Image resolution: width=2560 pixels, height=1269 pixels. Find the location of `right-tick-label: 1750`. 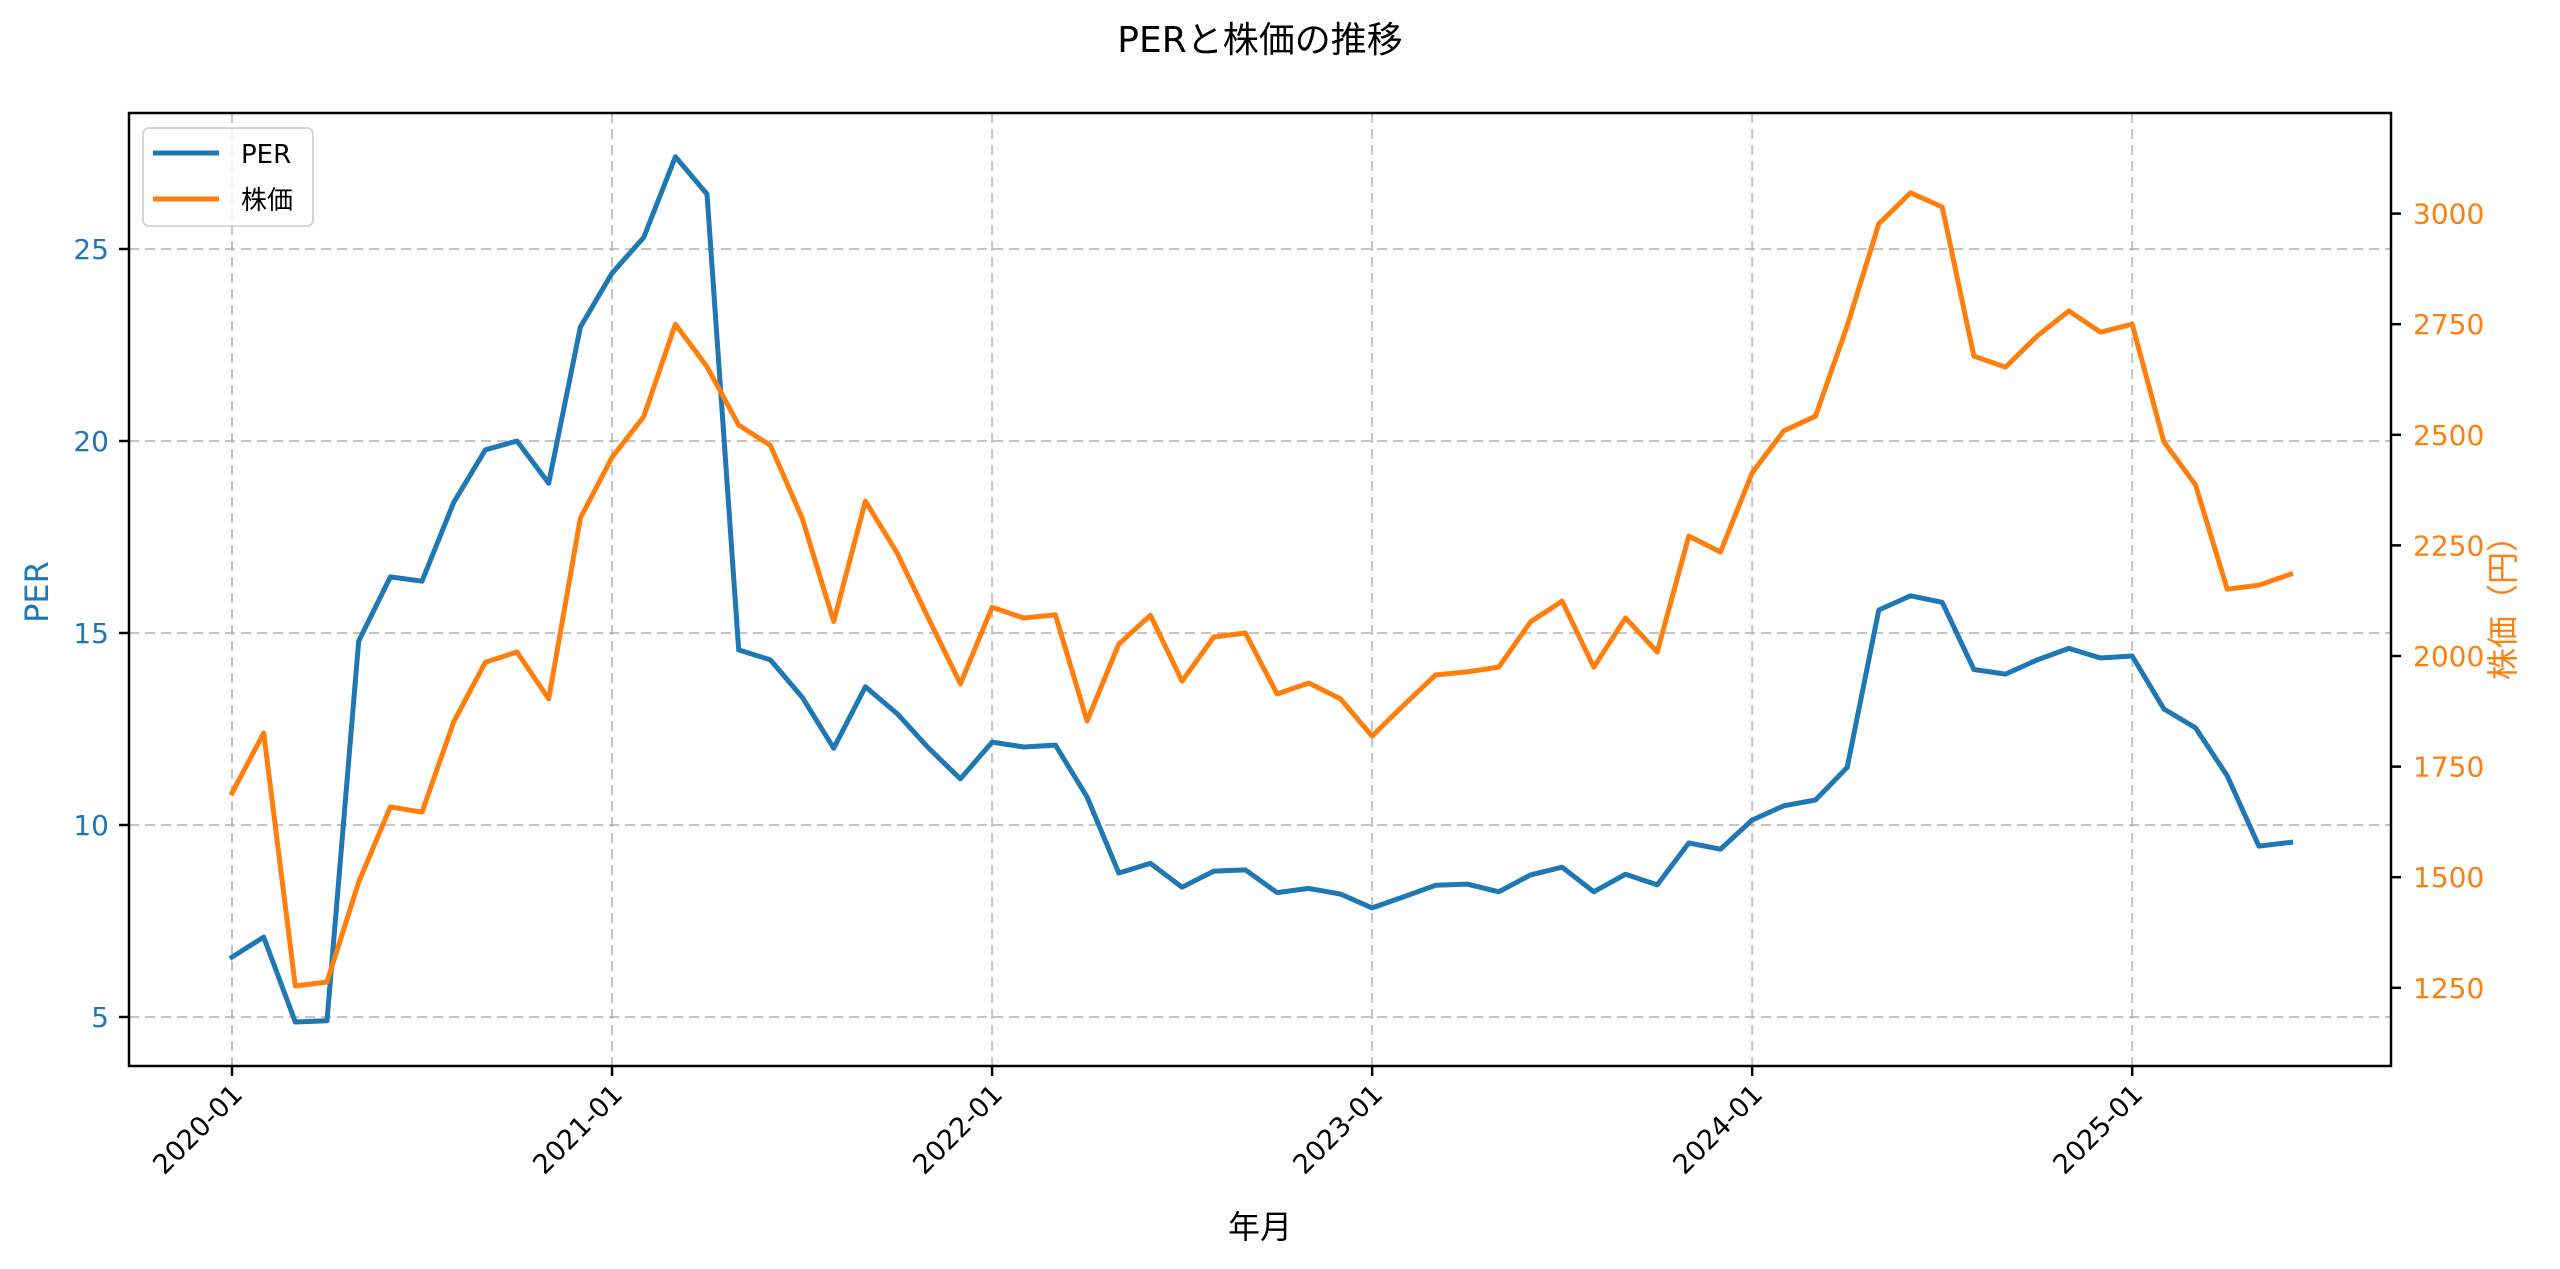

right-tick-label: 1750 is located at coordinates (2448, 767).